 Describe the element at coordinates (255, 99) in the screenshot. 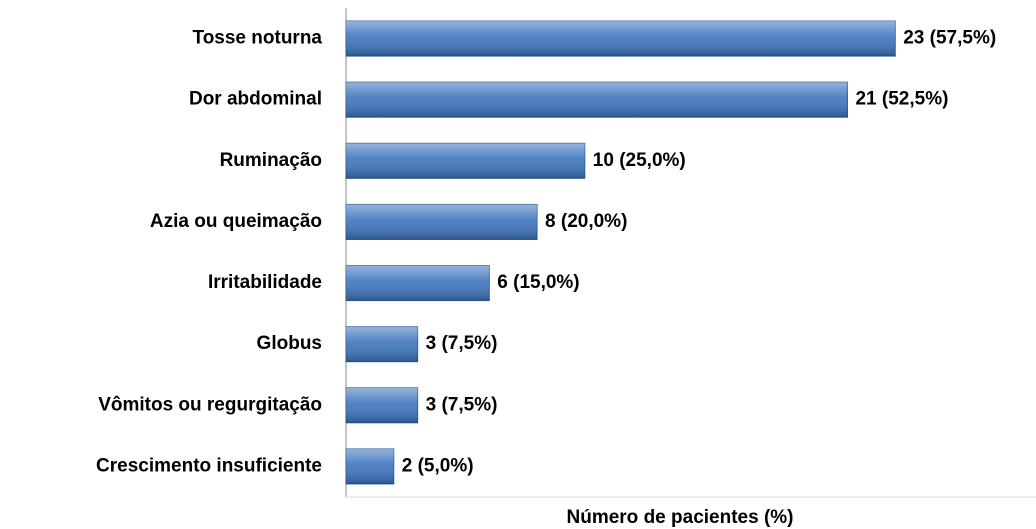

I see `y-tick-label: Dor abdominal` at that location.